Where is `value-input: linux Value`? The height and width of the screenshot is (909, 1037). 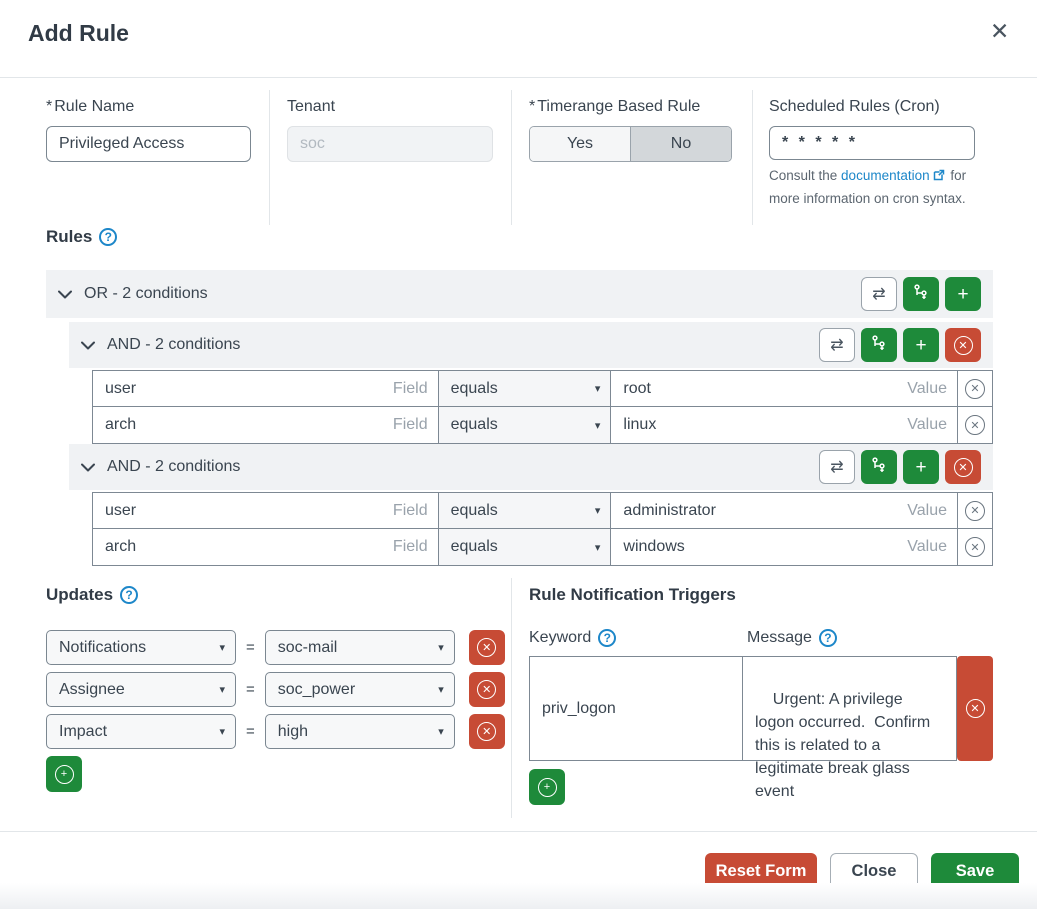
value-input: linux Value is located at coordinates (783, 425).